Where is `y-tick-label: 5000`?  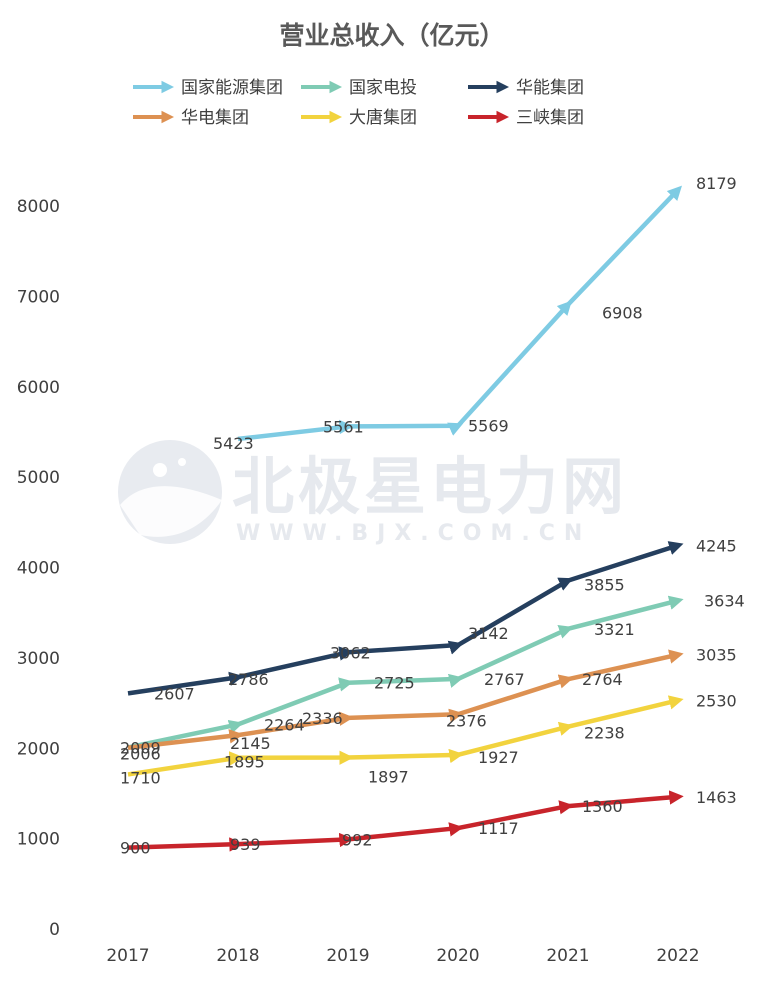
y-tick-label: 5000 is located at coordinates (38, 478).